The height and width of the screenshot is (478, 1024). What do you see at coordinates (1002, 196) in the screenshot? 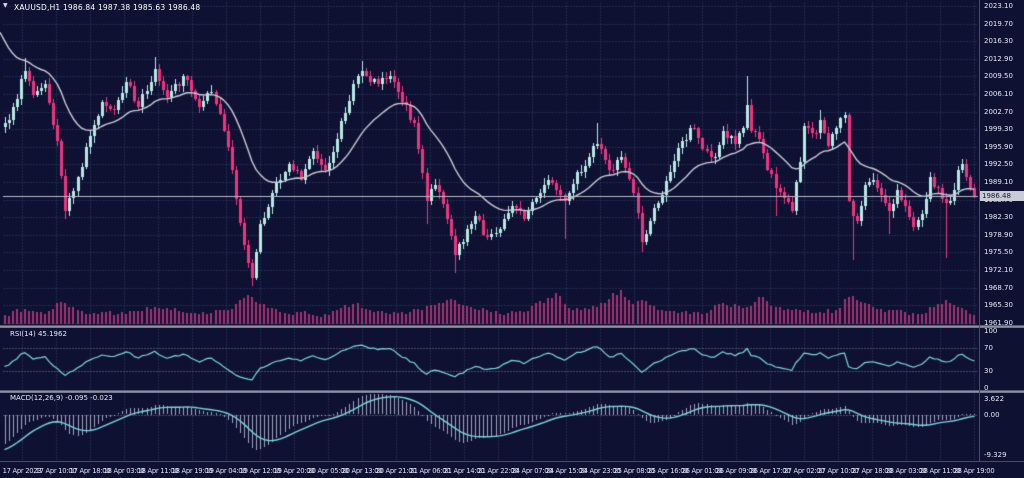
I see `current-price-badge: 1986.48` at bounding box center [1002, 196].